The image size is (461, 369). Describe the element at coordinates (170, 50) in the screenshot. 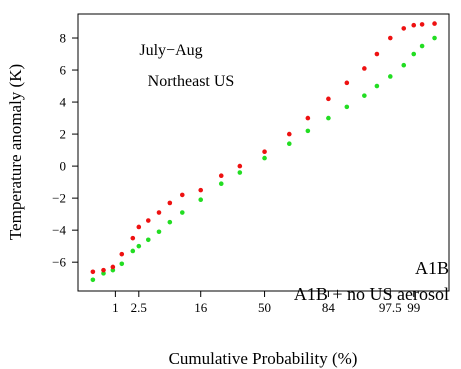

I see `annotation-line-1: July−Aug` at that location.